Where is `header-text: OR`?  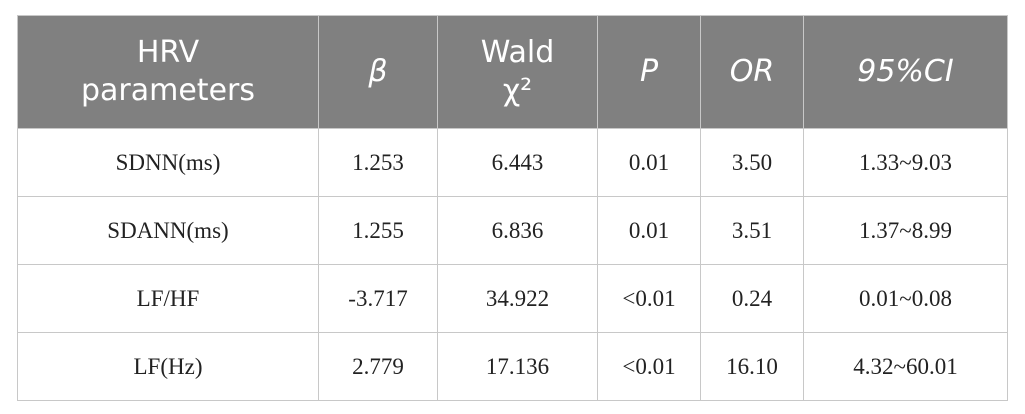 header-text: OR is located at coordinates (752, 71).